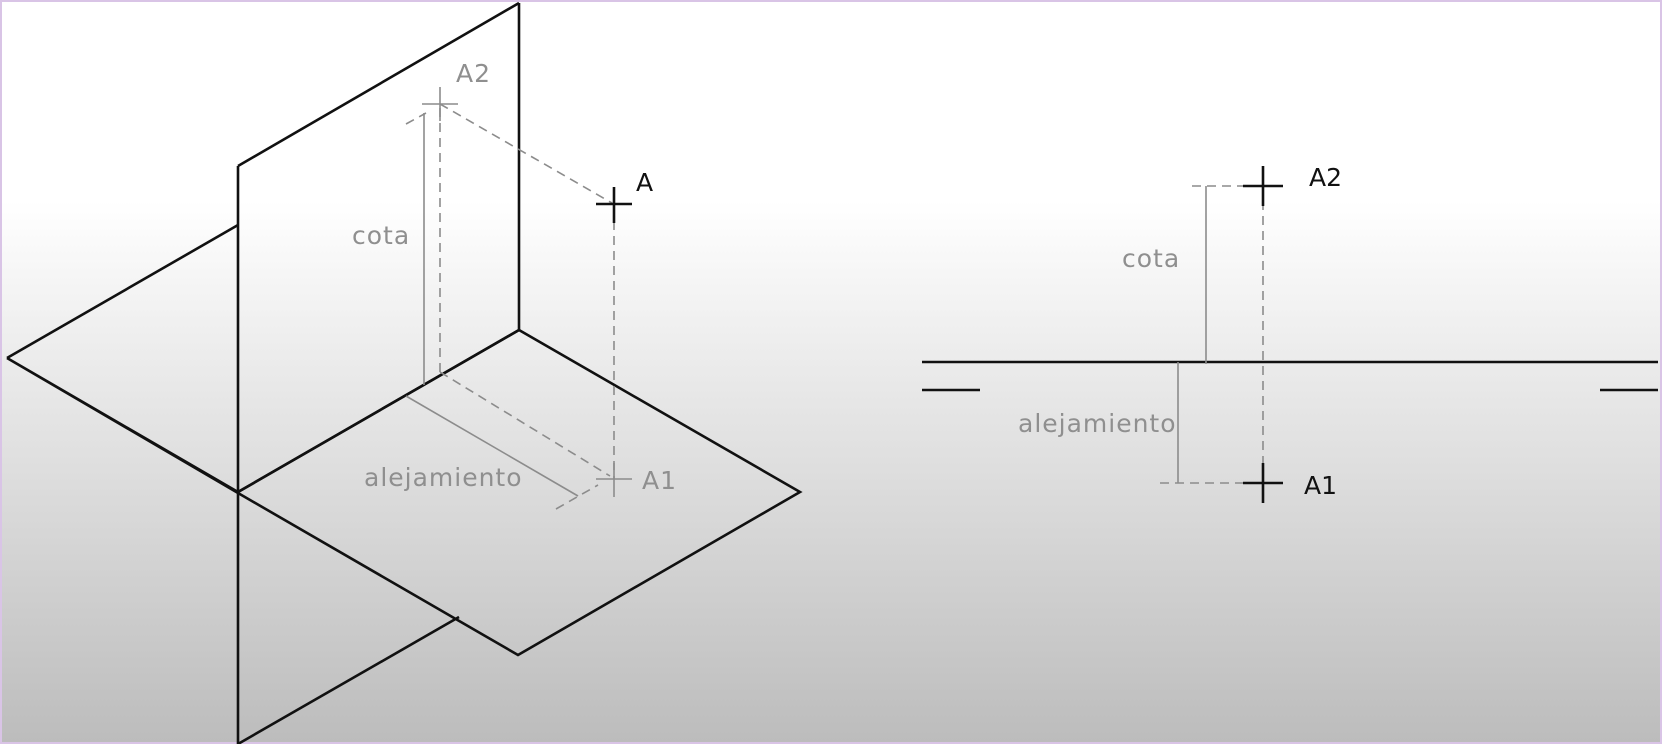 The width and height of the screenshot is (1662, 744). What do you see at coordinates (492, 446) in the screenshot?
I see `alejamiento-dimension-line` at bounding box center [492, 446].